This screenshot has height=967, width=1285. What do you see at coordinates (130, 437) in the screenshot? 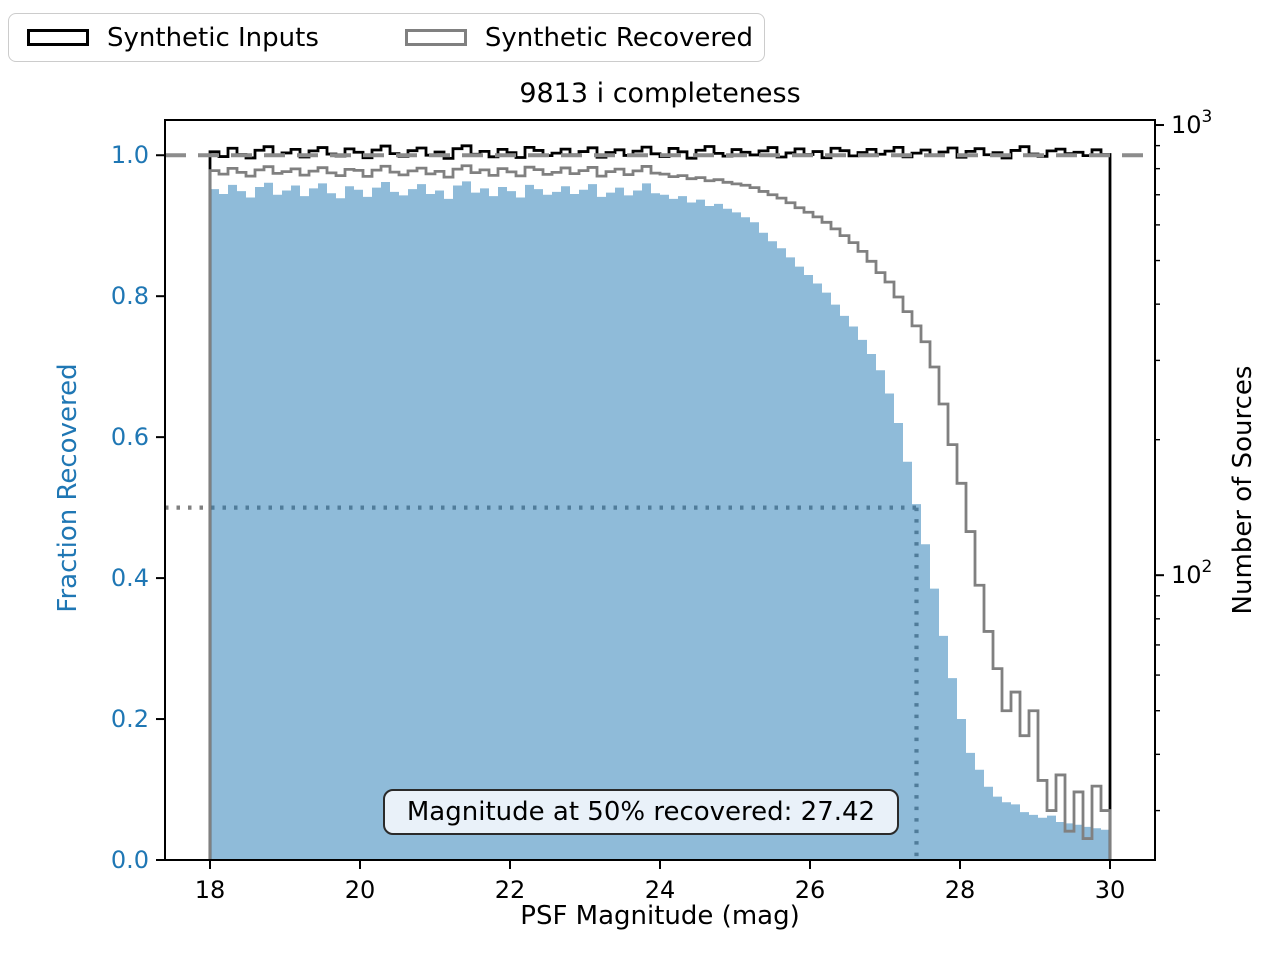
I see `svg-text: 0.6` at bounding box center [130, 437].